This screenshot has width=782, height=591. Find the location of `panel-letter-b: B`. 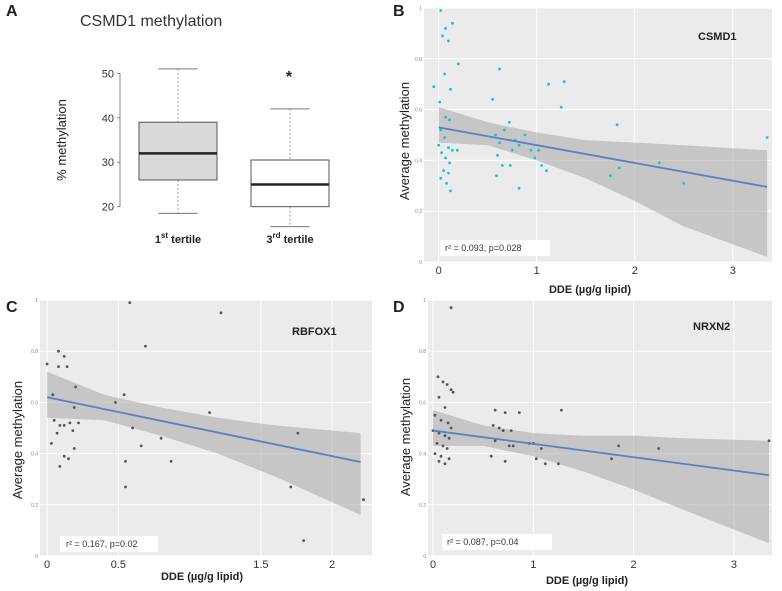

panel-letter-b: B is located at coordinates (399, 11).